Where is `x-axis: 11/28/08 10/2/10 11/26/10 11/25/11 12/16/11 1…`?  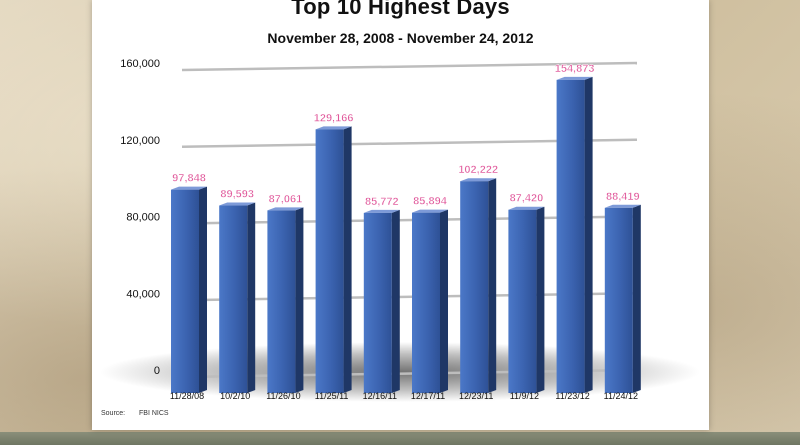 x-axis: 11/28/08 10/2/10 11/26/10 11/25/11 12/16/11 1… is located at coordinates (404, 396).